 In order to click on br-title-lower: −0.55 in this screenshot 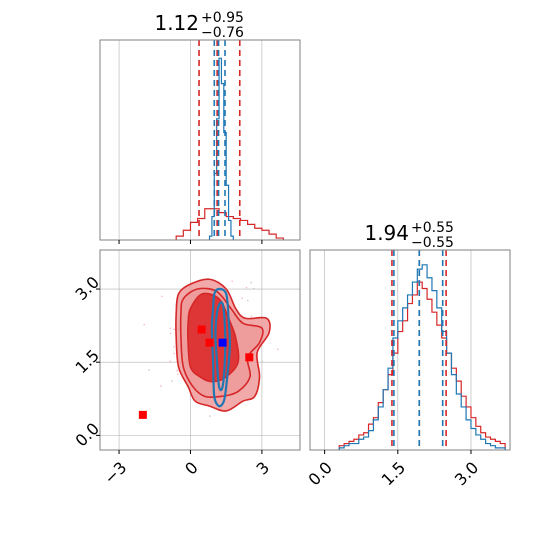, I will do `click(432, 243)`.